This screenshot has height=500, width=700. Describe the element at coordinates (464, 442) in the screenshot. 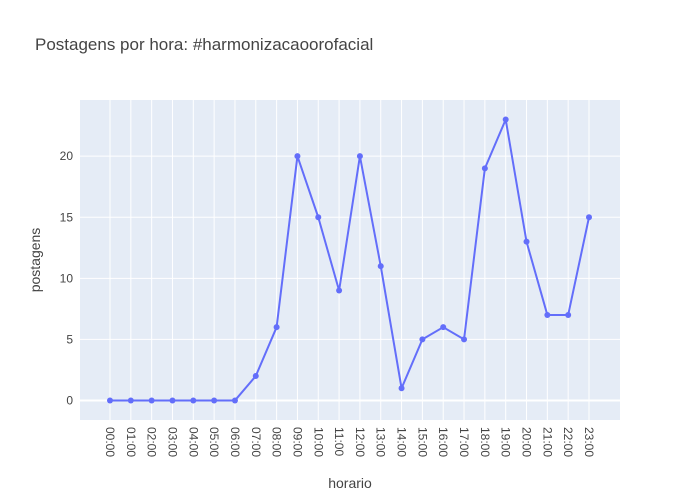

I see `x-tick-label: 17:00` at that location.